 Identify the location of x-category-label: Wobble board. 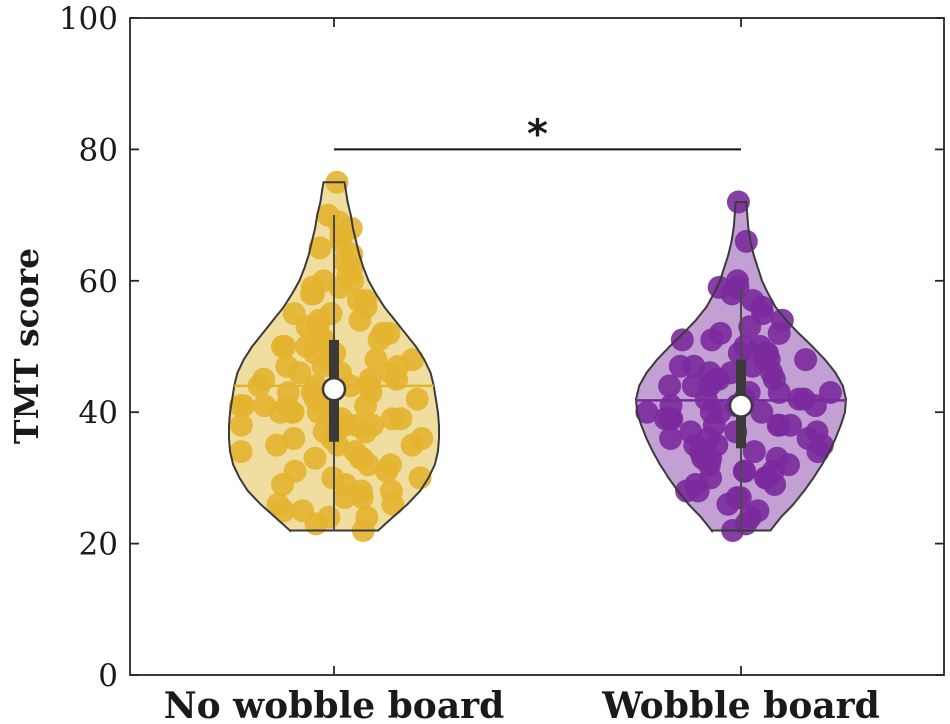
(740, 704).